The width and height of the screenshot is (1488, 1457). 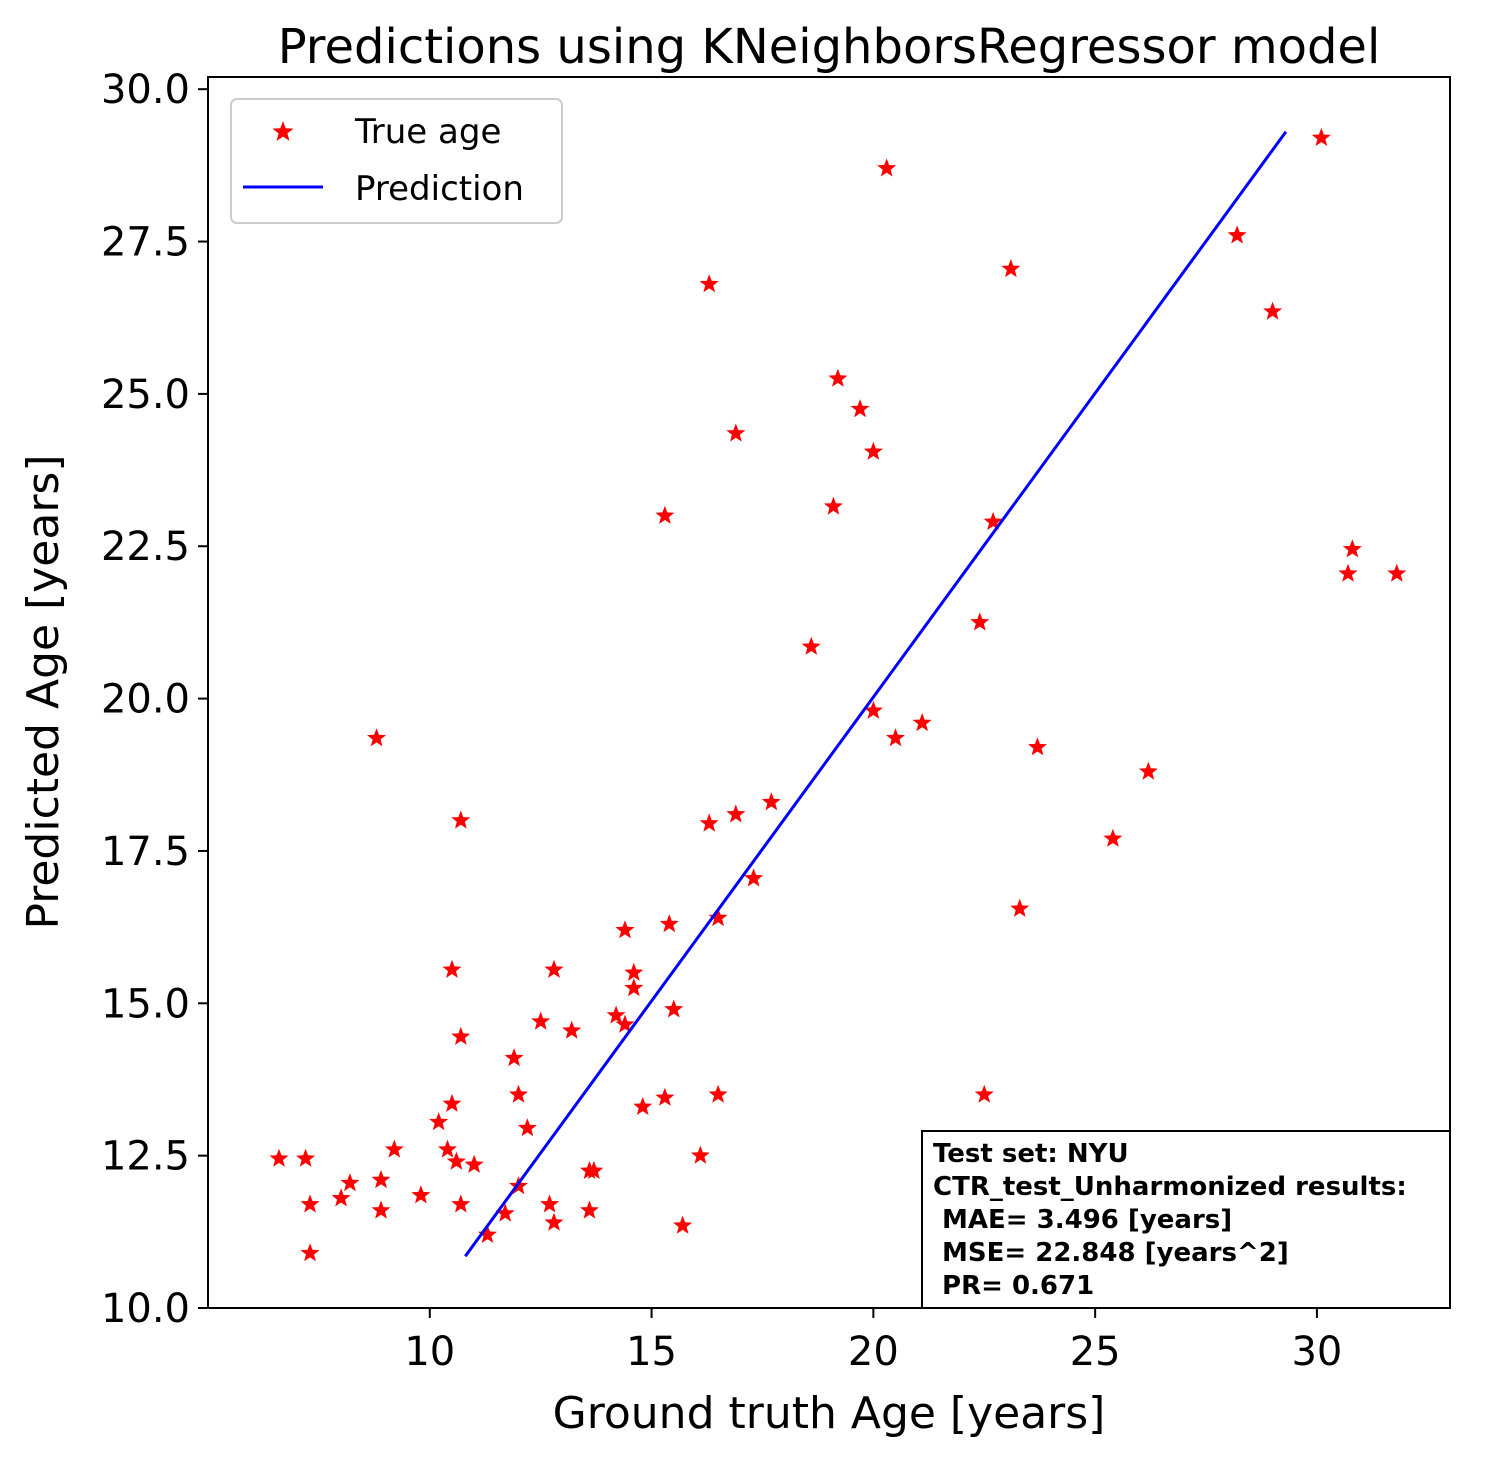 What do you see at coordinates (1111, 1253) in the screenshot?
I see `annotation-line-mse: MSE= 22.848 [years^2]` at bounding box center [1111, 1253].